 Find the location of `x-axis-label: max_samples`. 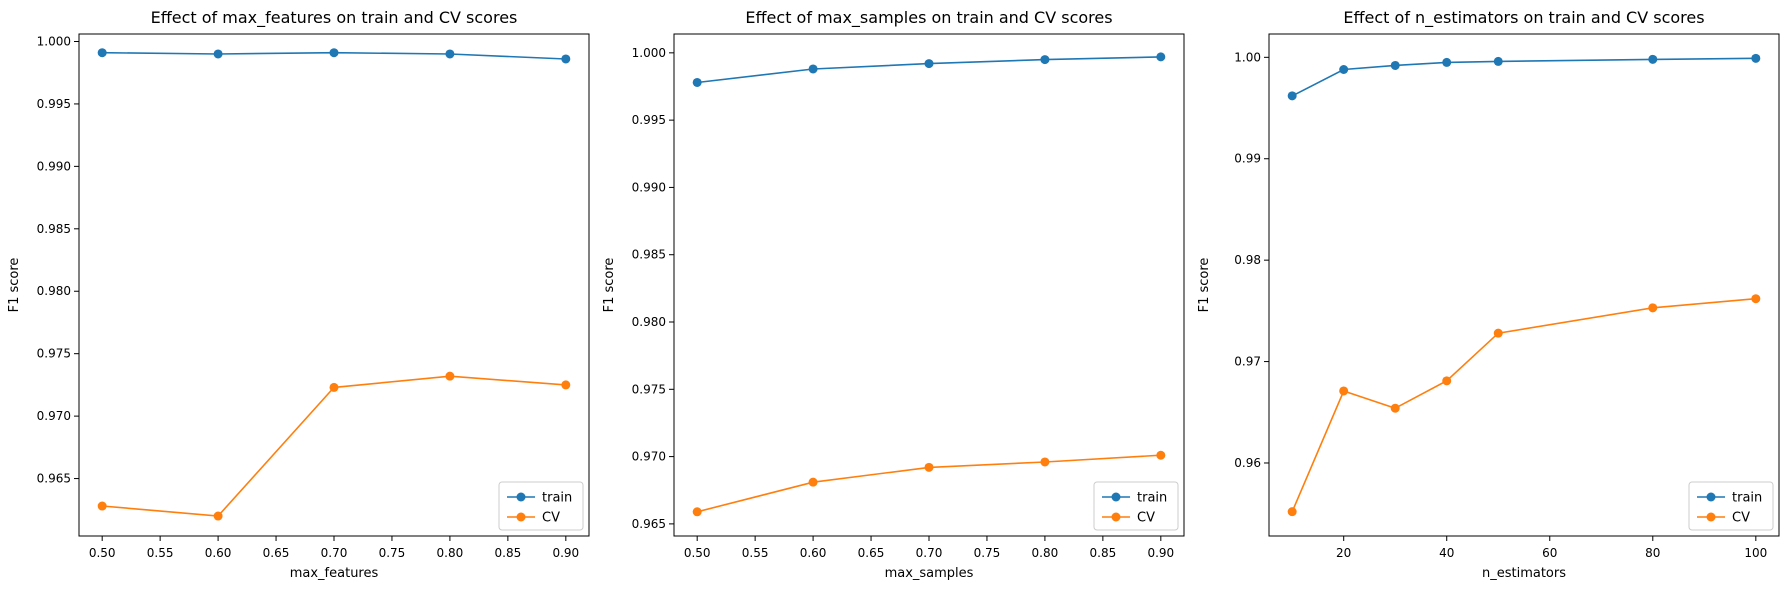

x-axis-label: max_samples is located at coordinates (929, 573).